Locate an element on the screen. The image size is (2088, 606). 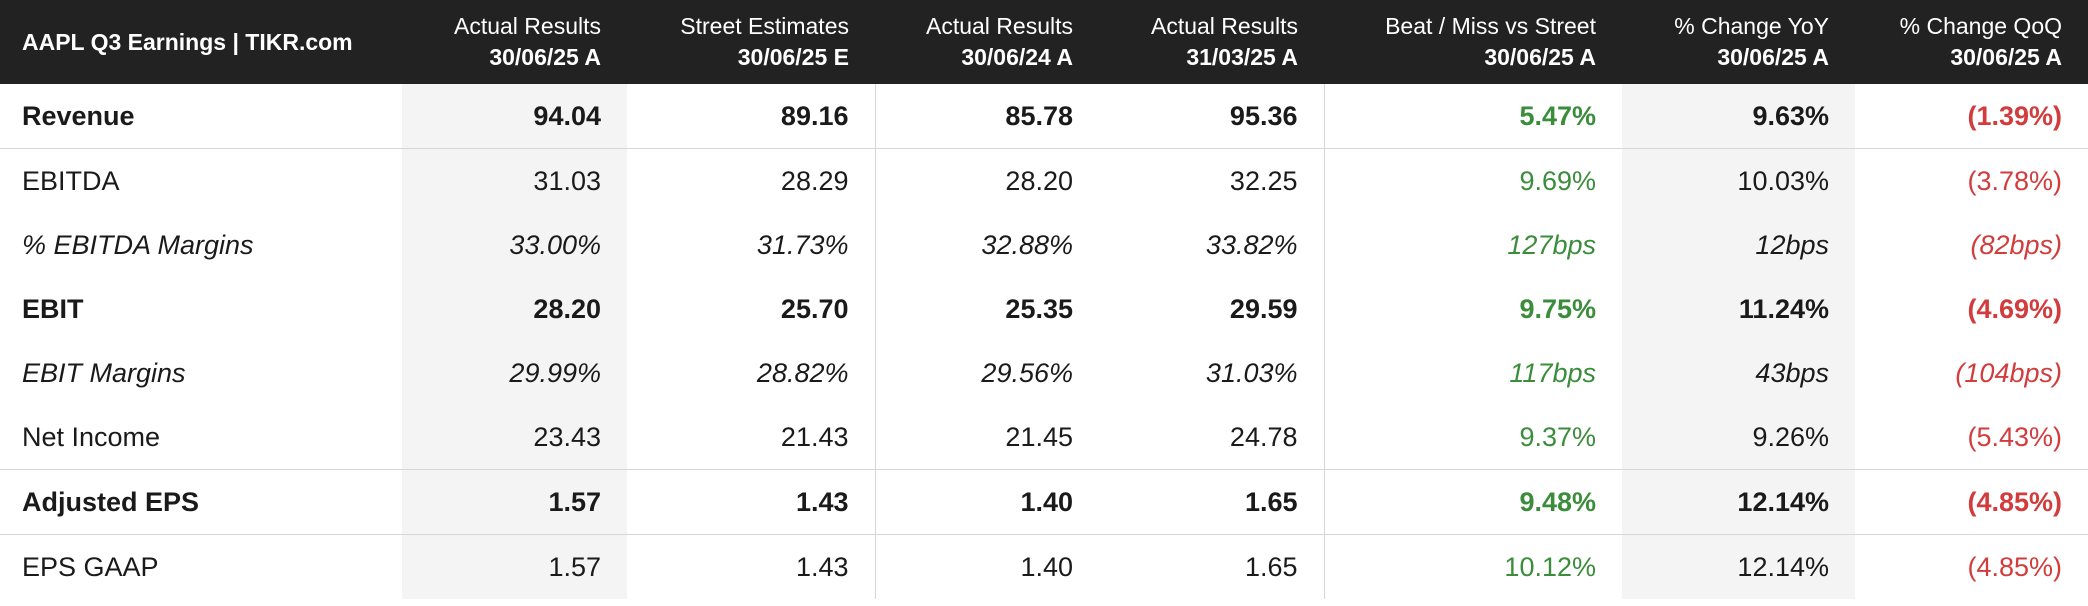
row-label: Revenue is located at coordinates (201, 116).